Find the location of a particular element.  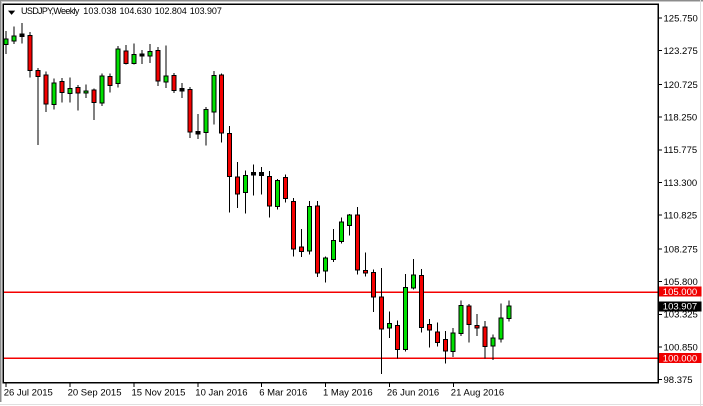

svg-text: 20 Sep 2015 is located at coordinates (95, 392).